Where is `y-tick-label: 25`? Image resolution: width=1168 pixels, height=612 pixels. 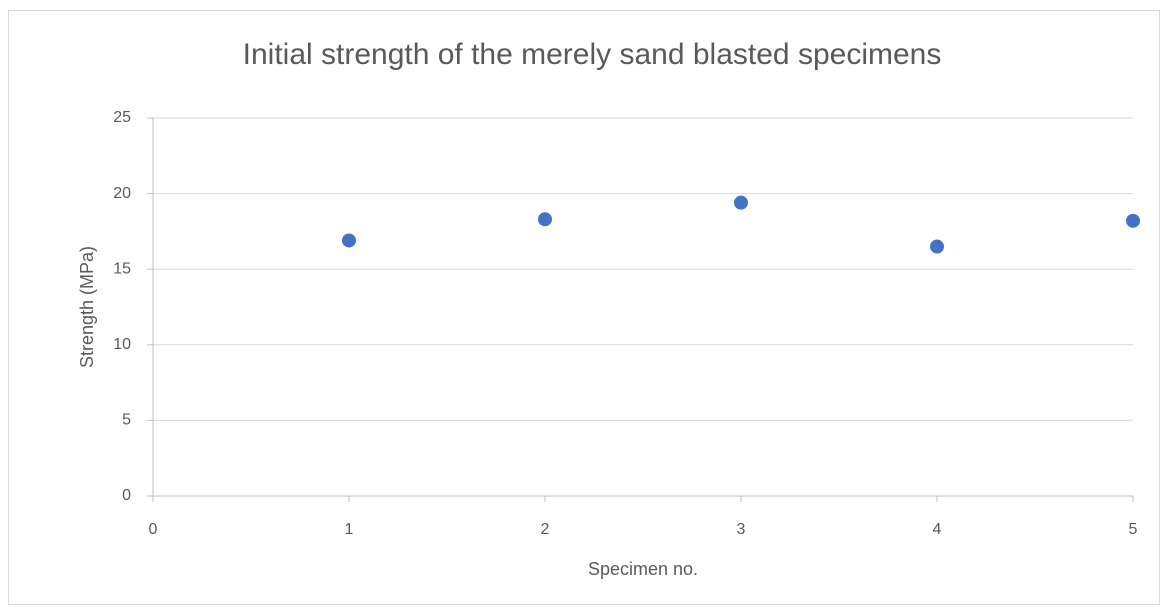
y-tick-label: 25 is located at coordinates (122, 117).